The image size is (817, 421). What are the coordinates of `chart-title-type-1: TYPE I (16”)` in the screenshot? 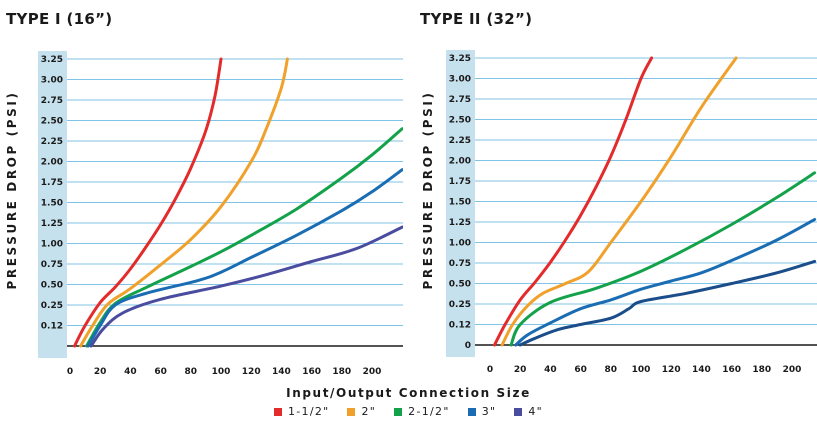 It's located at (59, 19).